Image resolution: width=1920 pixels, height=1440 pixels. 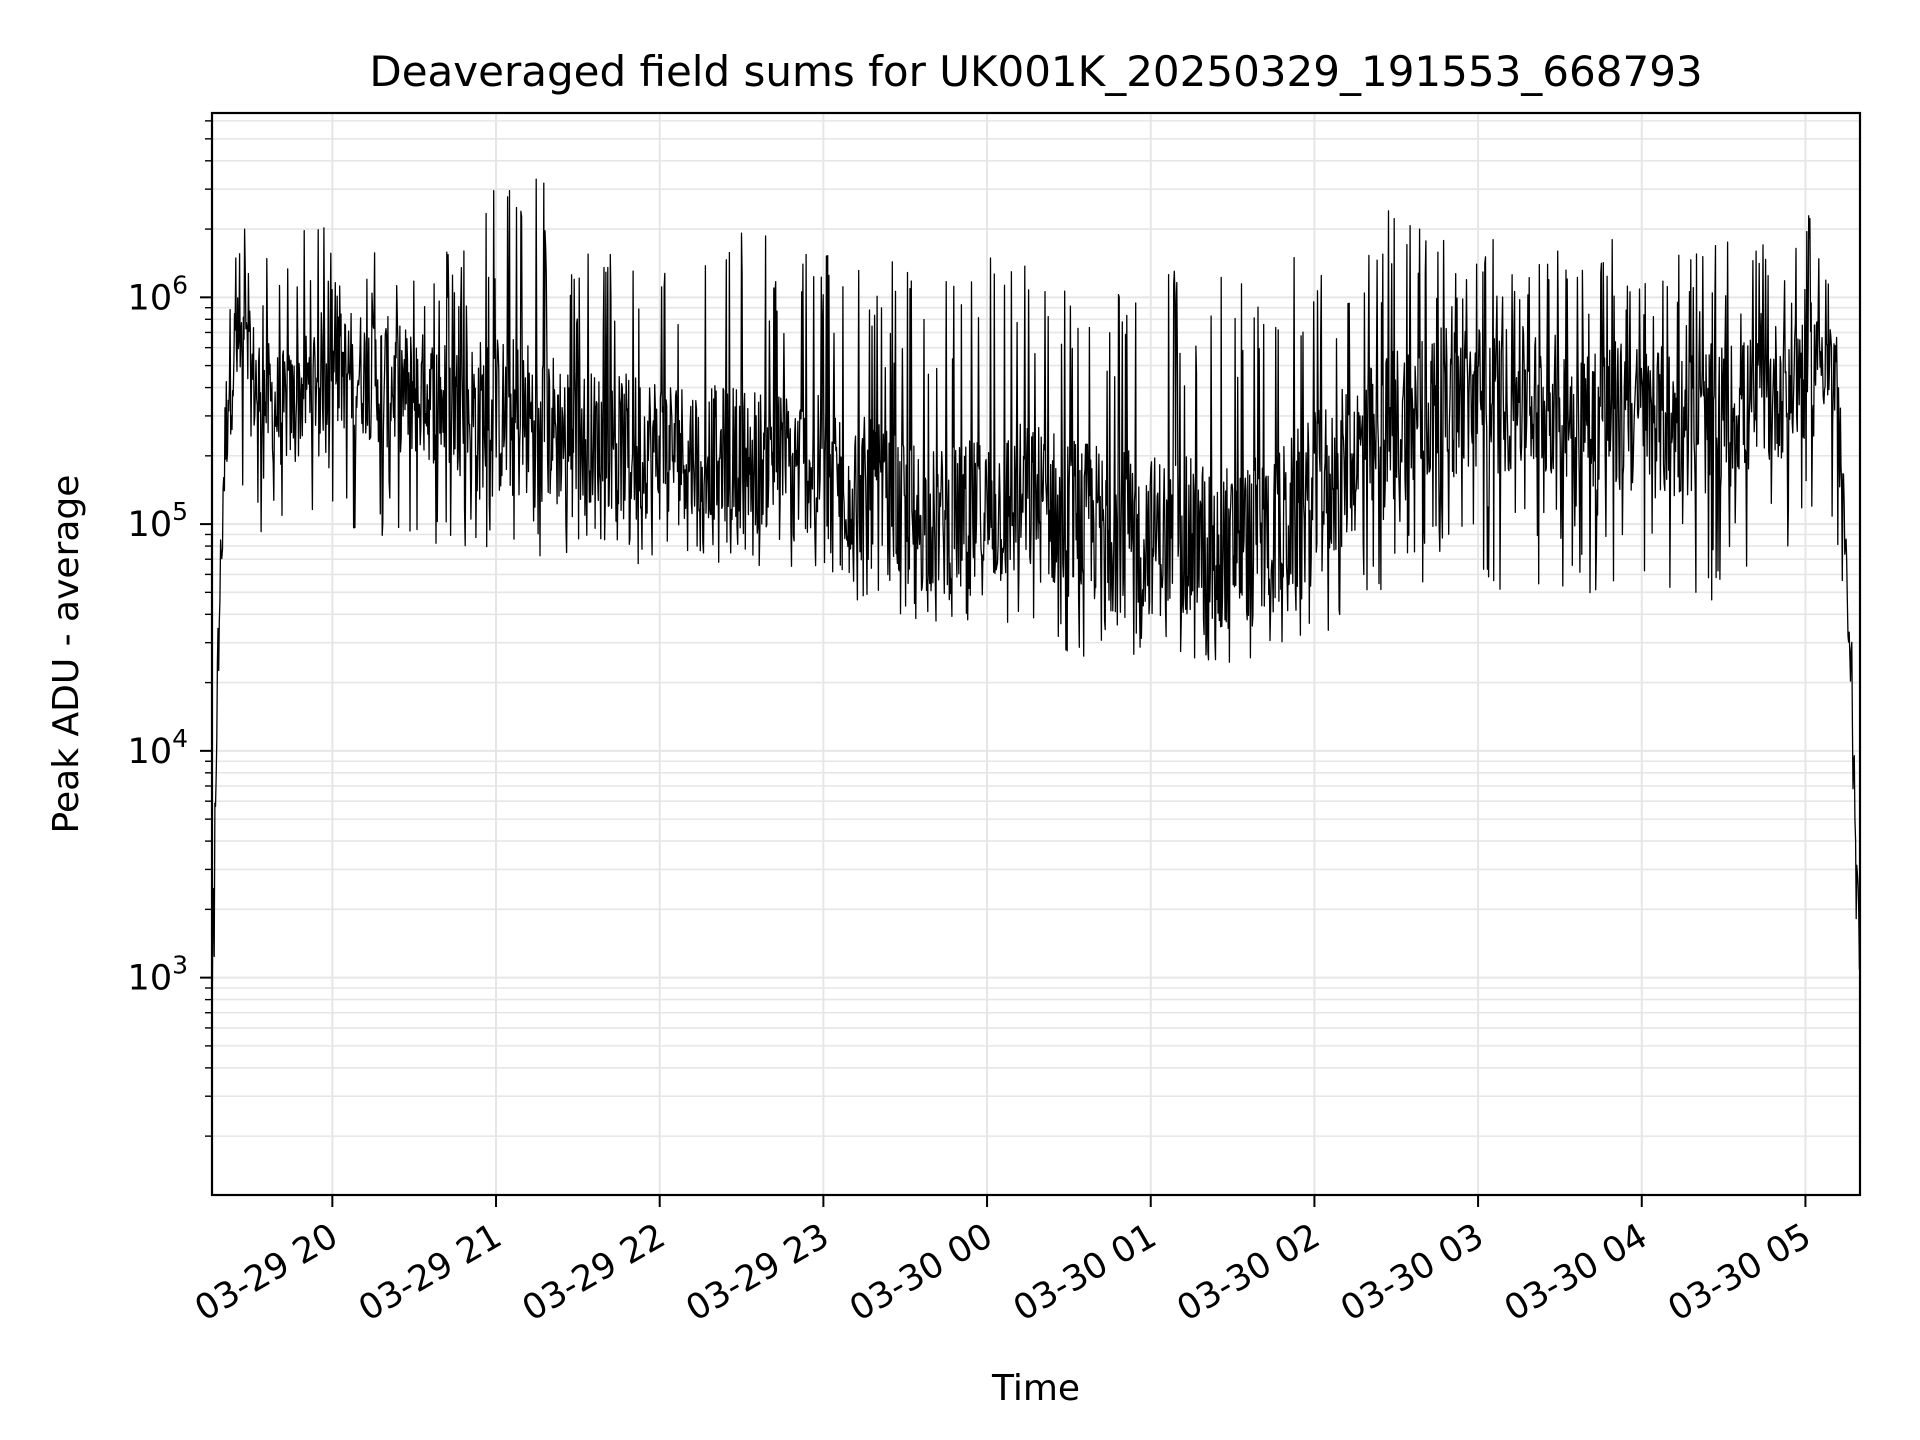 What do you see at coordinates (158, 521) in the screenshot?
I see `y-tick-label: 10⁵` at bounding box center [158, 521].